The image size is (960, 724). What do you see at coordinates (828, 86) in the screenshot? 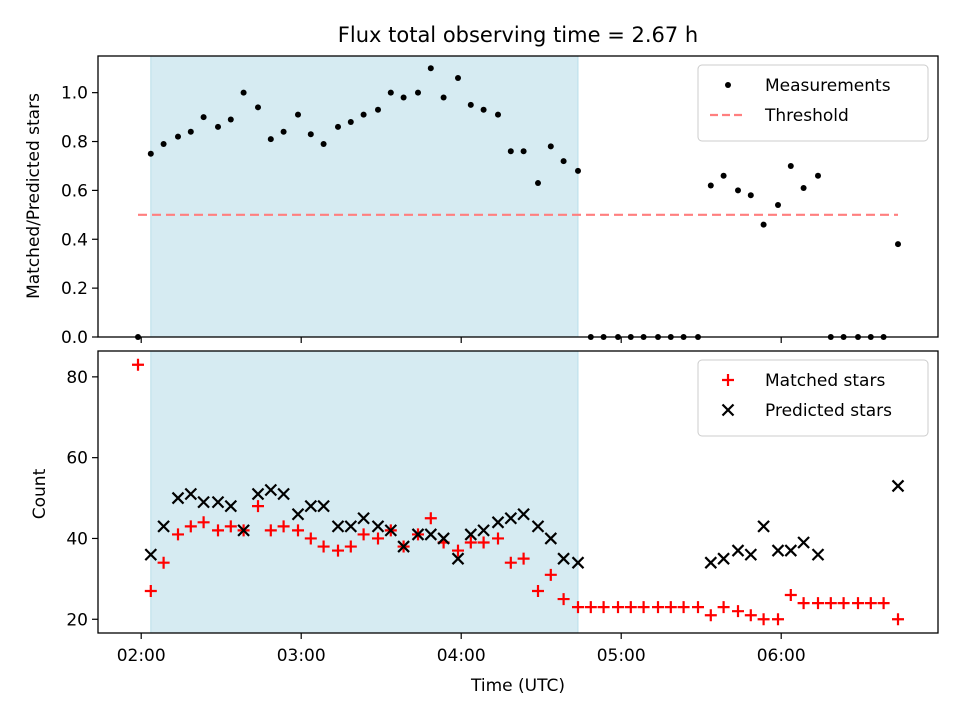
I see `legend-label-measurements: Measurements` at bounding box center [828, 86].